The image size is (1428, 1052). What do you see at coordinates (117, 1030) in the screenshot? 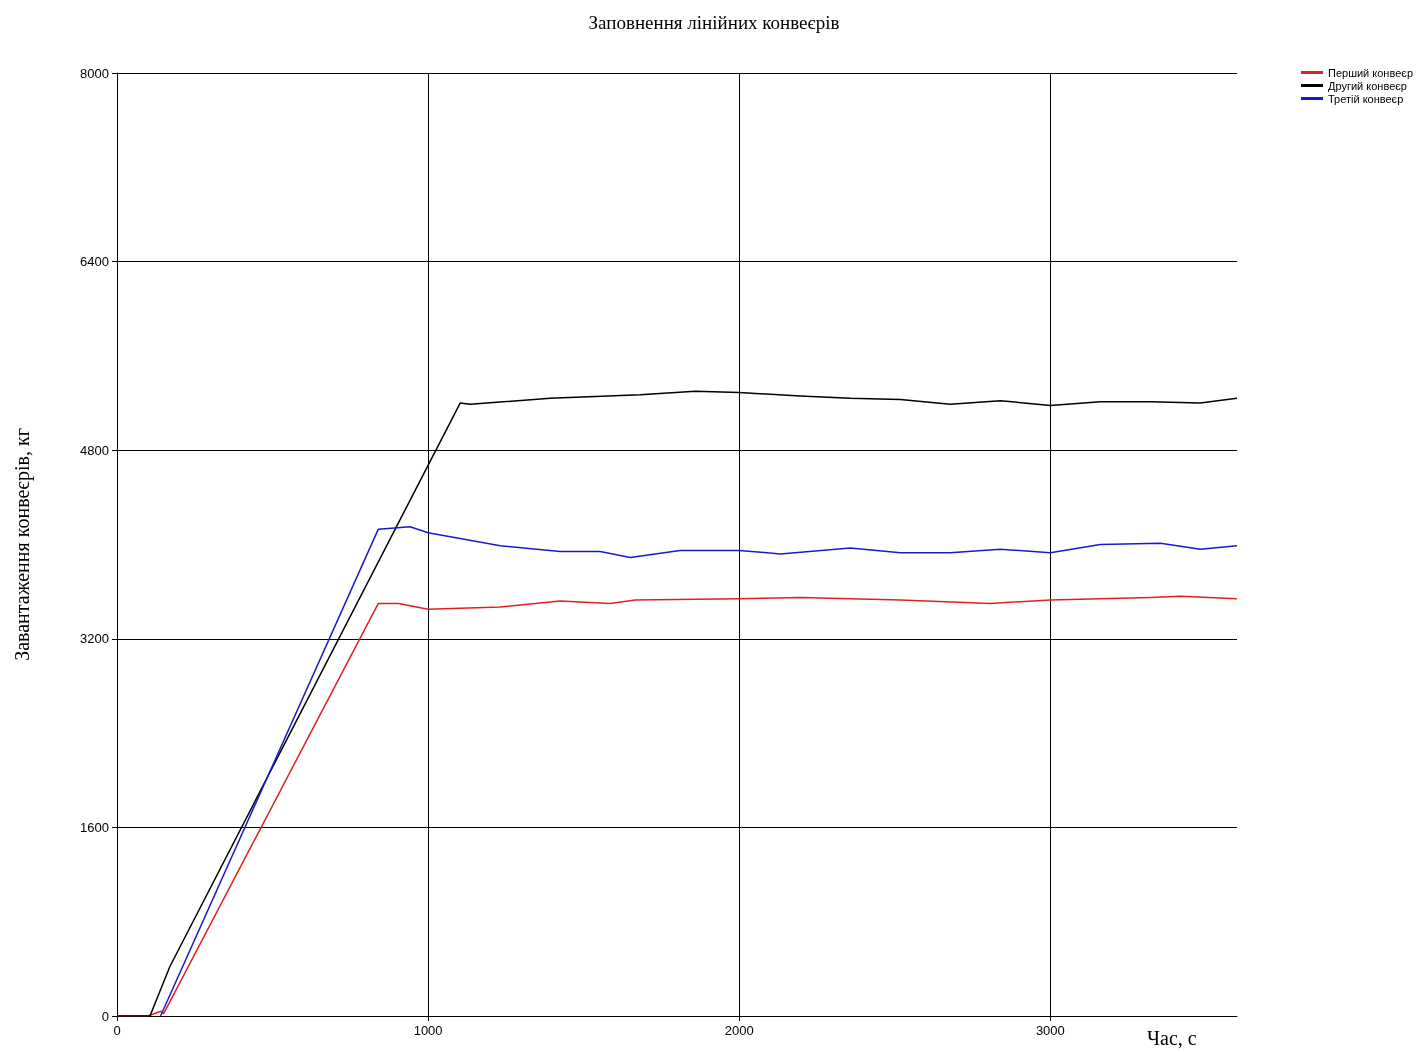
I see `x-tick-label: 0` at bounding box center [117, 1030].